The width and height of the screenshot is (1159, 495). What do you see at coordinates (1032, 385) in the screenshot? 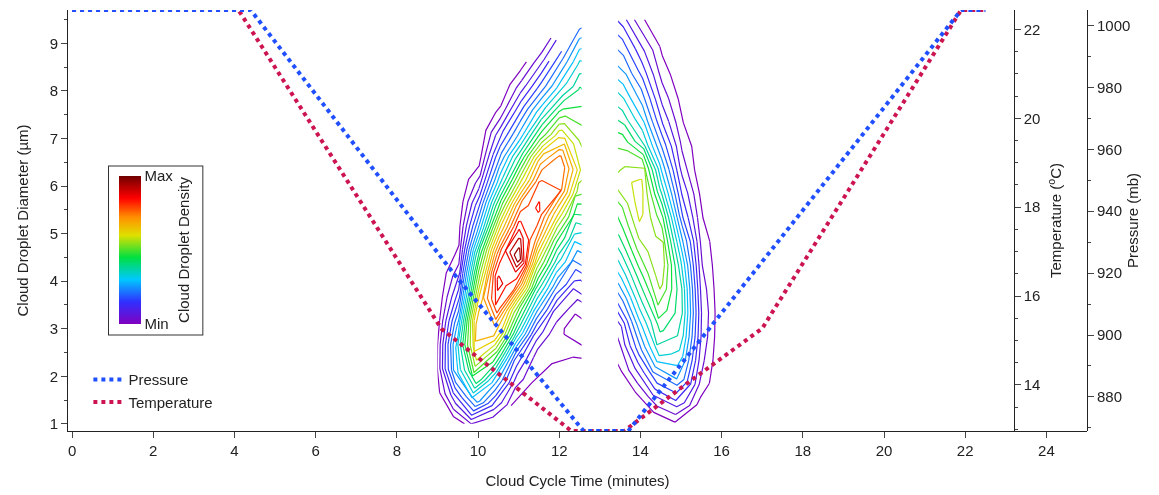
I see `y2-tick-label: 14` at bounding box center [1032, 385].